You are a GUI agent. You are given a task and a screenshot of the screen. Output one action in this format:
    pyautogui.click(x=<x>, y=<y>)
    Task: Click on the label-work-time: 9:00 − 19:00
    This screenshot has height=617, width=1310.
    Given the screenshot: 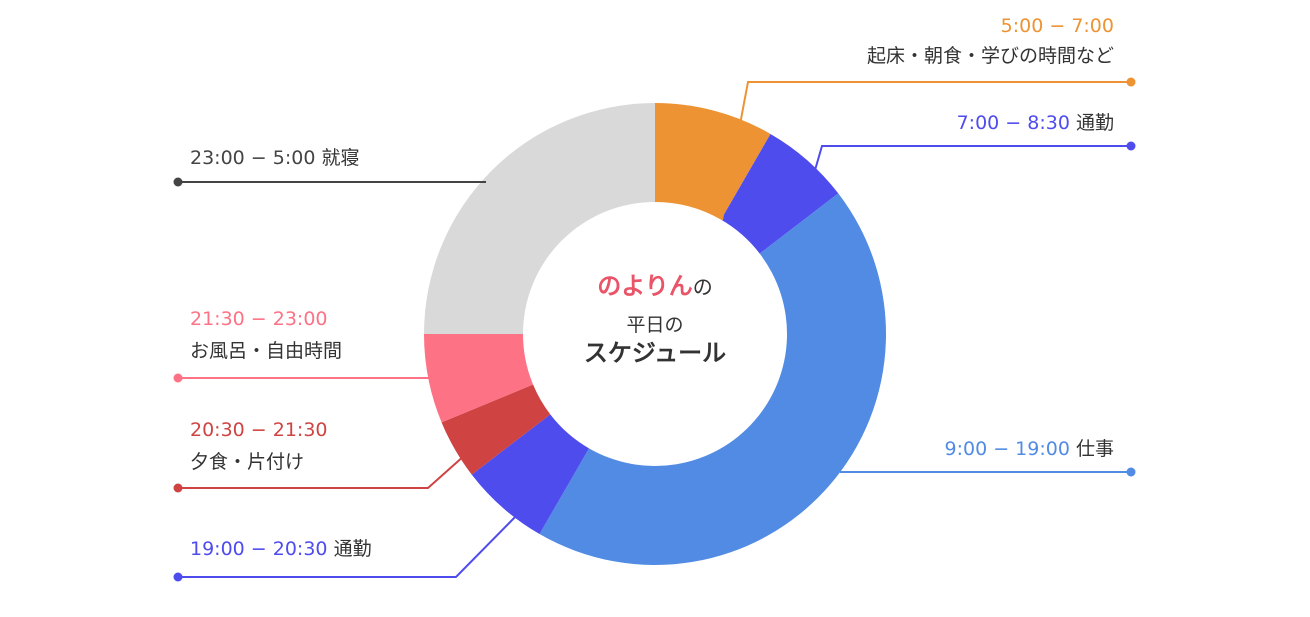 What is the action you would take?
    pyautogui.click(x=1007, y=449)
    